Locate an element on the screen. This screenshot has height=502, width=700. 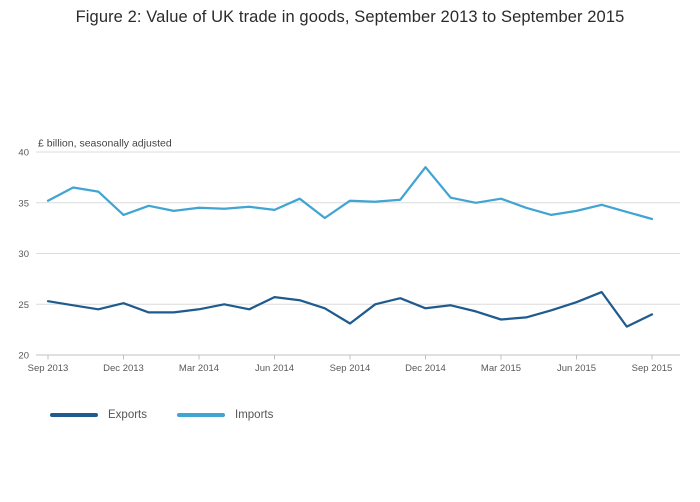
series-line-exports is located at coordinates (350, 309).